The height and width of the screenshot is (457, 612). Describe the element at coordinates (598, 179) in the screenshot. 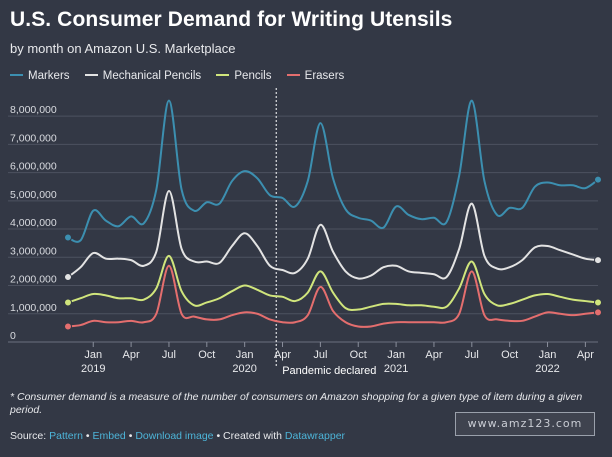

I see `series-end-point-markers` at that location.